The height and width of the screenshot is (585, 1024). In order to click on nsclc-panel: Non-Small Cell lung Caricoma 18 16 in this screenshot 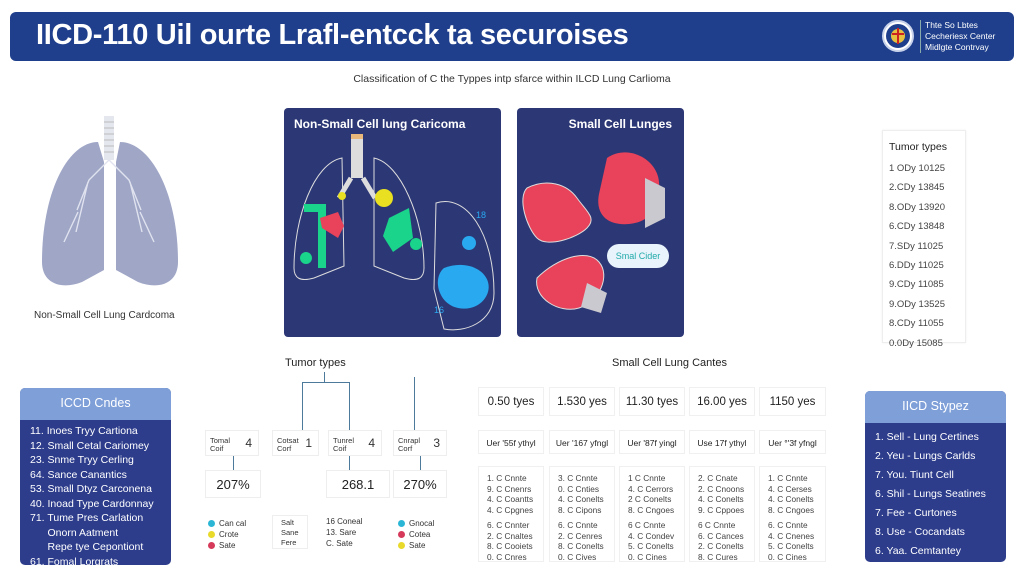, I will do `click(392, 222)`.